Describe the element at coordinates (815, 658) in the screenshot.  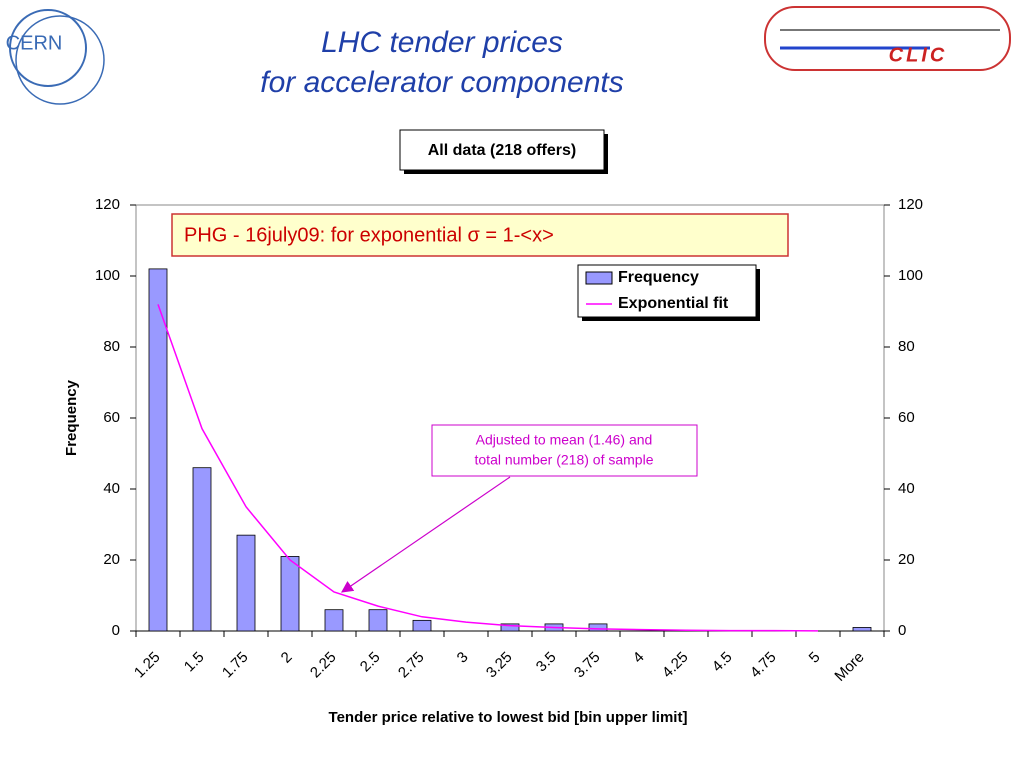
I see `x-tick-label: 5` at that location.